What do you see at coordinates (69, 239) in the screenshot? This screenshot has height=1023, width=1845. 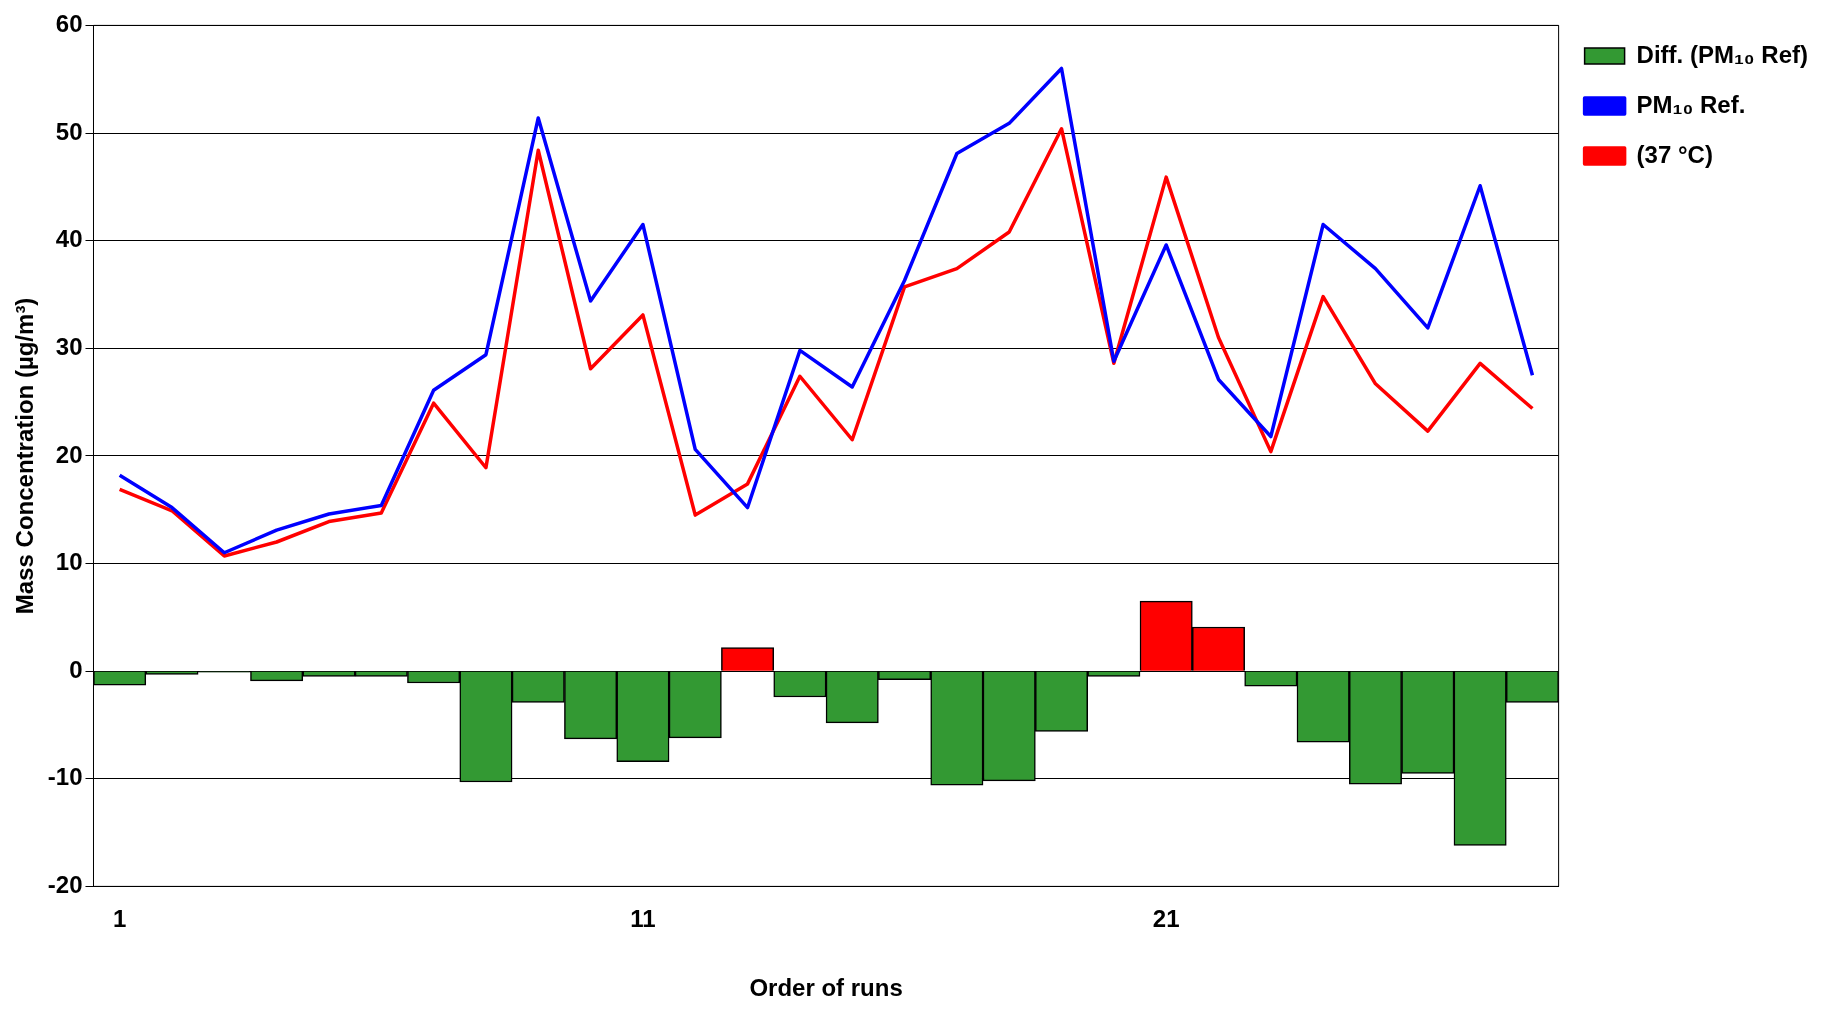 I see `y-tick-label: 40` at bounding box center [69, 239].